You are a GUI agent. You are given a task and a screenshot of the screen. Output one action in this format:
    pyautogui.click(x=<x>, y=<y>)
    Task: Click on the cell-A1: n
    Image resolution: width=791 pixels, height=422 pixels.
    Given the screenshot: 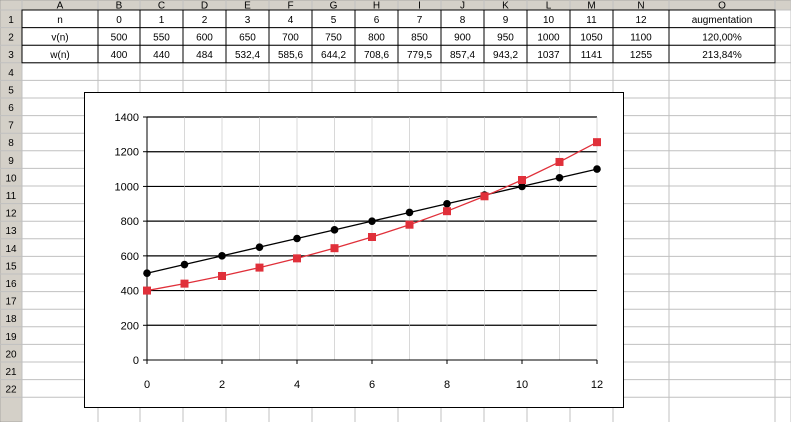 What is the action you would take?
    pyautogui.click(x=60, y=20)
    